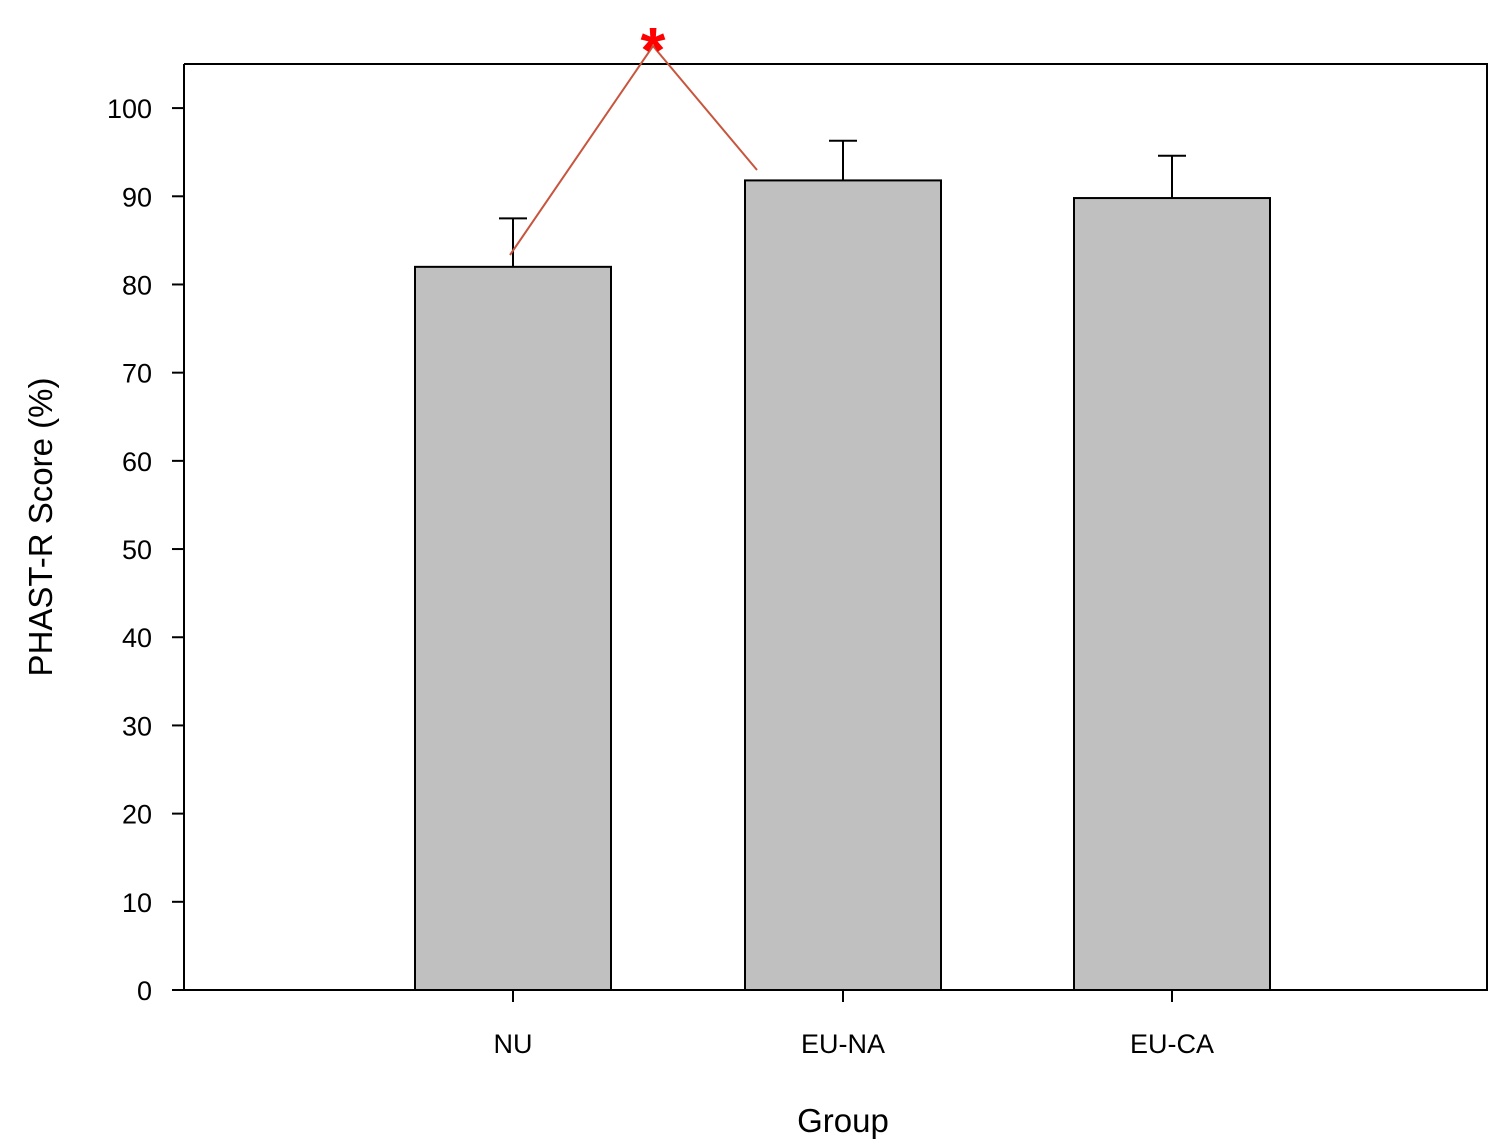  I want to click on significance-bracket, so click(633, 150).